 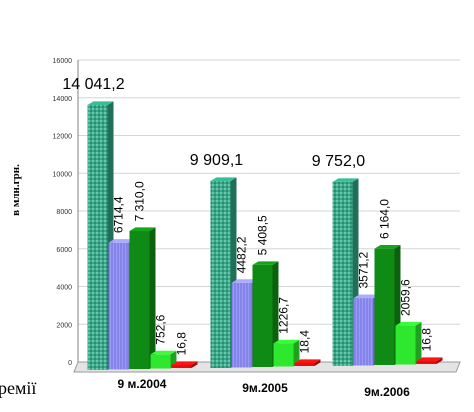 What do you see at coordinates (63, 174) in the screenshot?
I see `y-tick-label-5: 10000` at bounding box center [63, 174].